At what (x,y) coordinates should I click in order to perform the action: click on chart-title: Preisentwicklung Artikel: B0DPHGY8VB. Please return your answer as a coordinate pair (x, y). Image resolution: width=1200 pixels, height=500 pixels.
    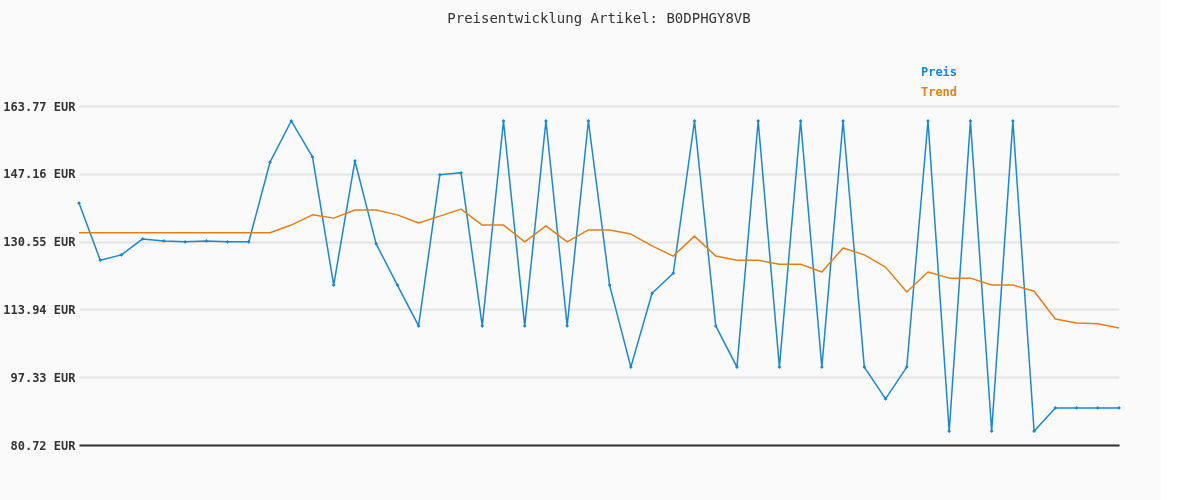
    Looking at the image, I should click on (599, 18).